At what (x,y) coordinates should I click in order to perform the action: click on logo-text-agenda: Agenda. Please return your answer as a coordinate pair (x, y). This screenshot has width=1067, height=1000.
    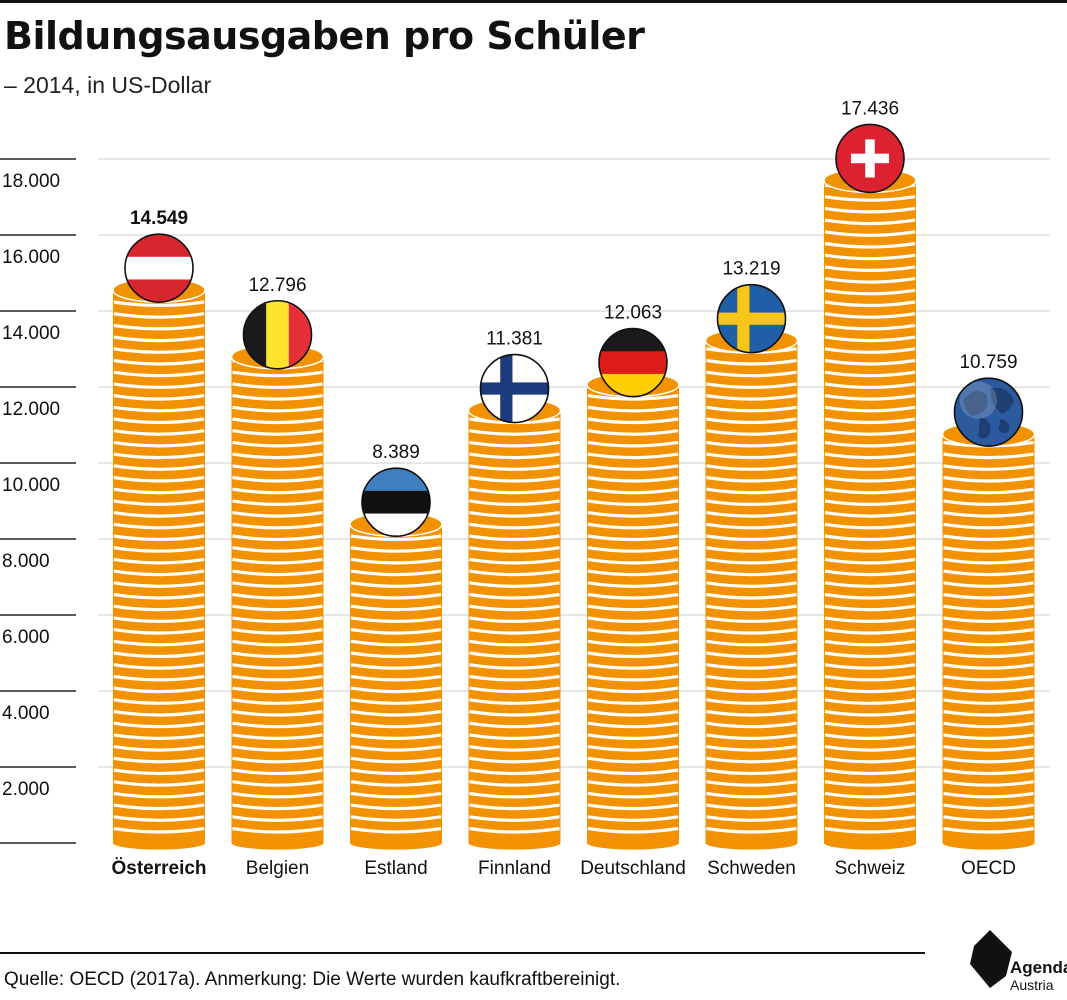
    Looking at the image, I should click on (1038, 967).